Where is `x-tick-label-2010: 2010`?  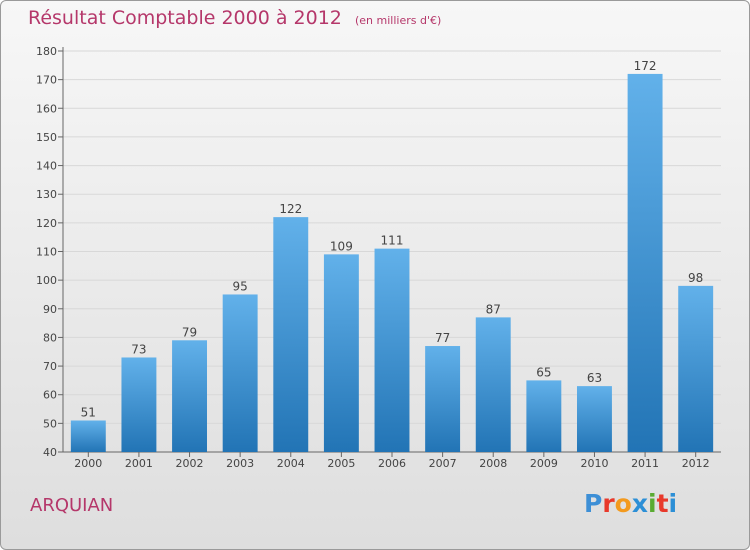
x-tick-label-2010: 2010 is located at coordinates (594, 463).